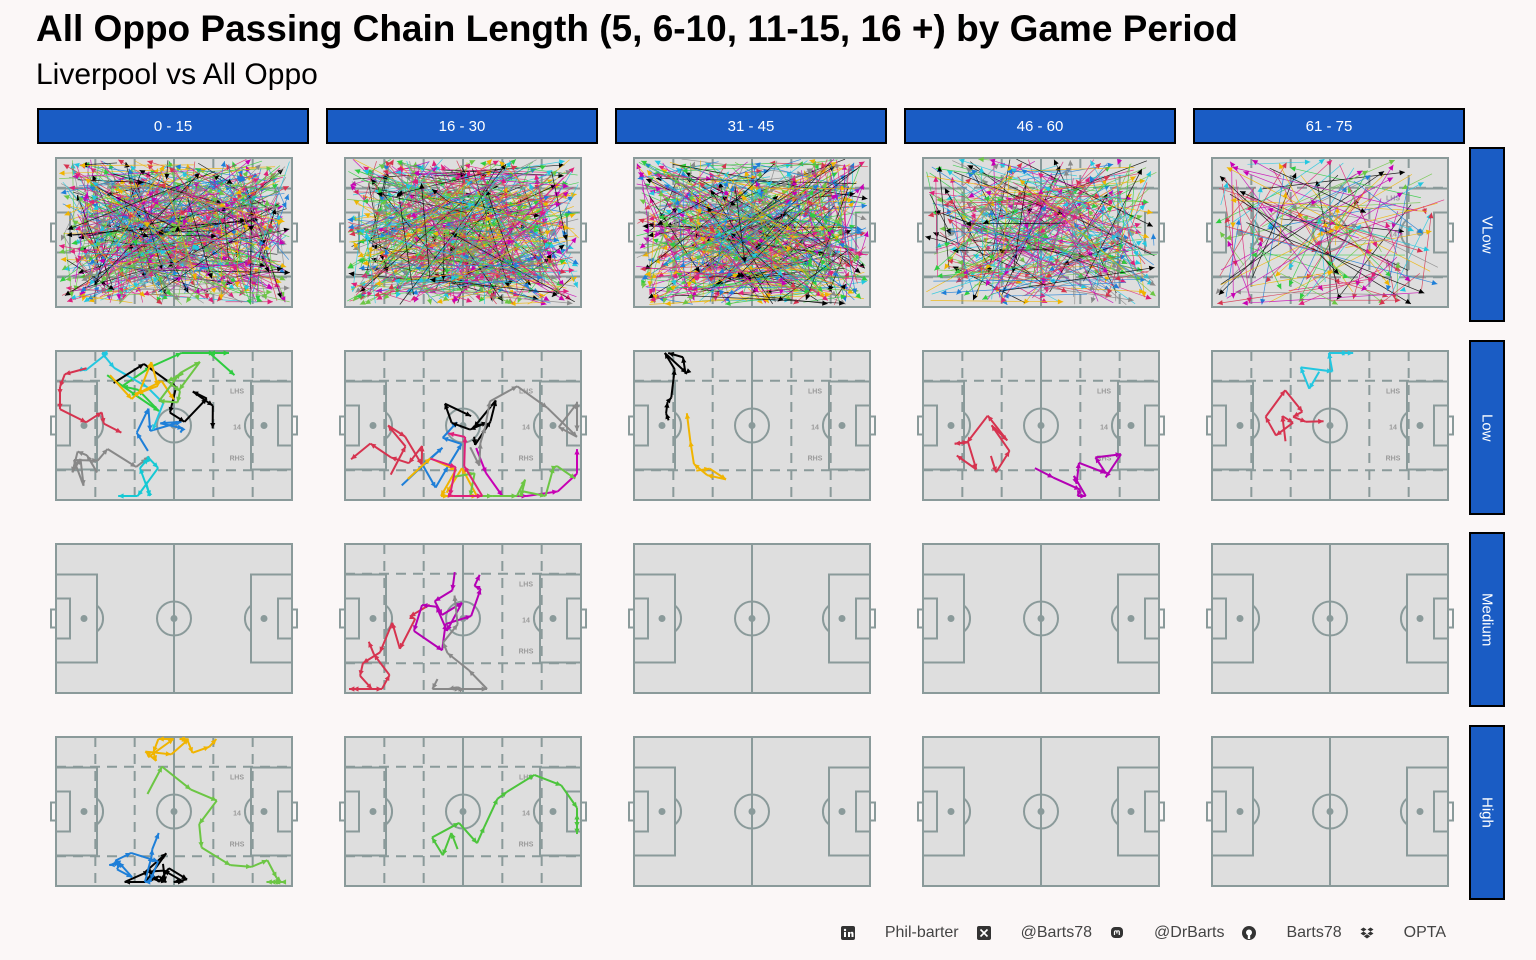 Image resolution: width=1536 pixels, height=960 pixels. What do you see at coordinates (752, 425) in the screenshot?
I see `centre-spot` at bounding box center [752, 425].